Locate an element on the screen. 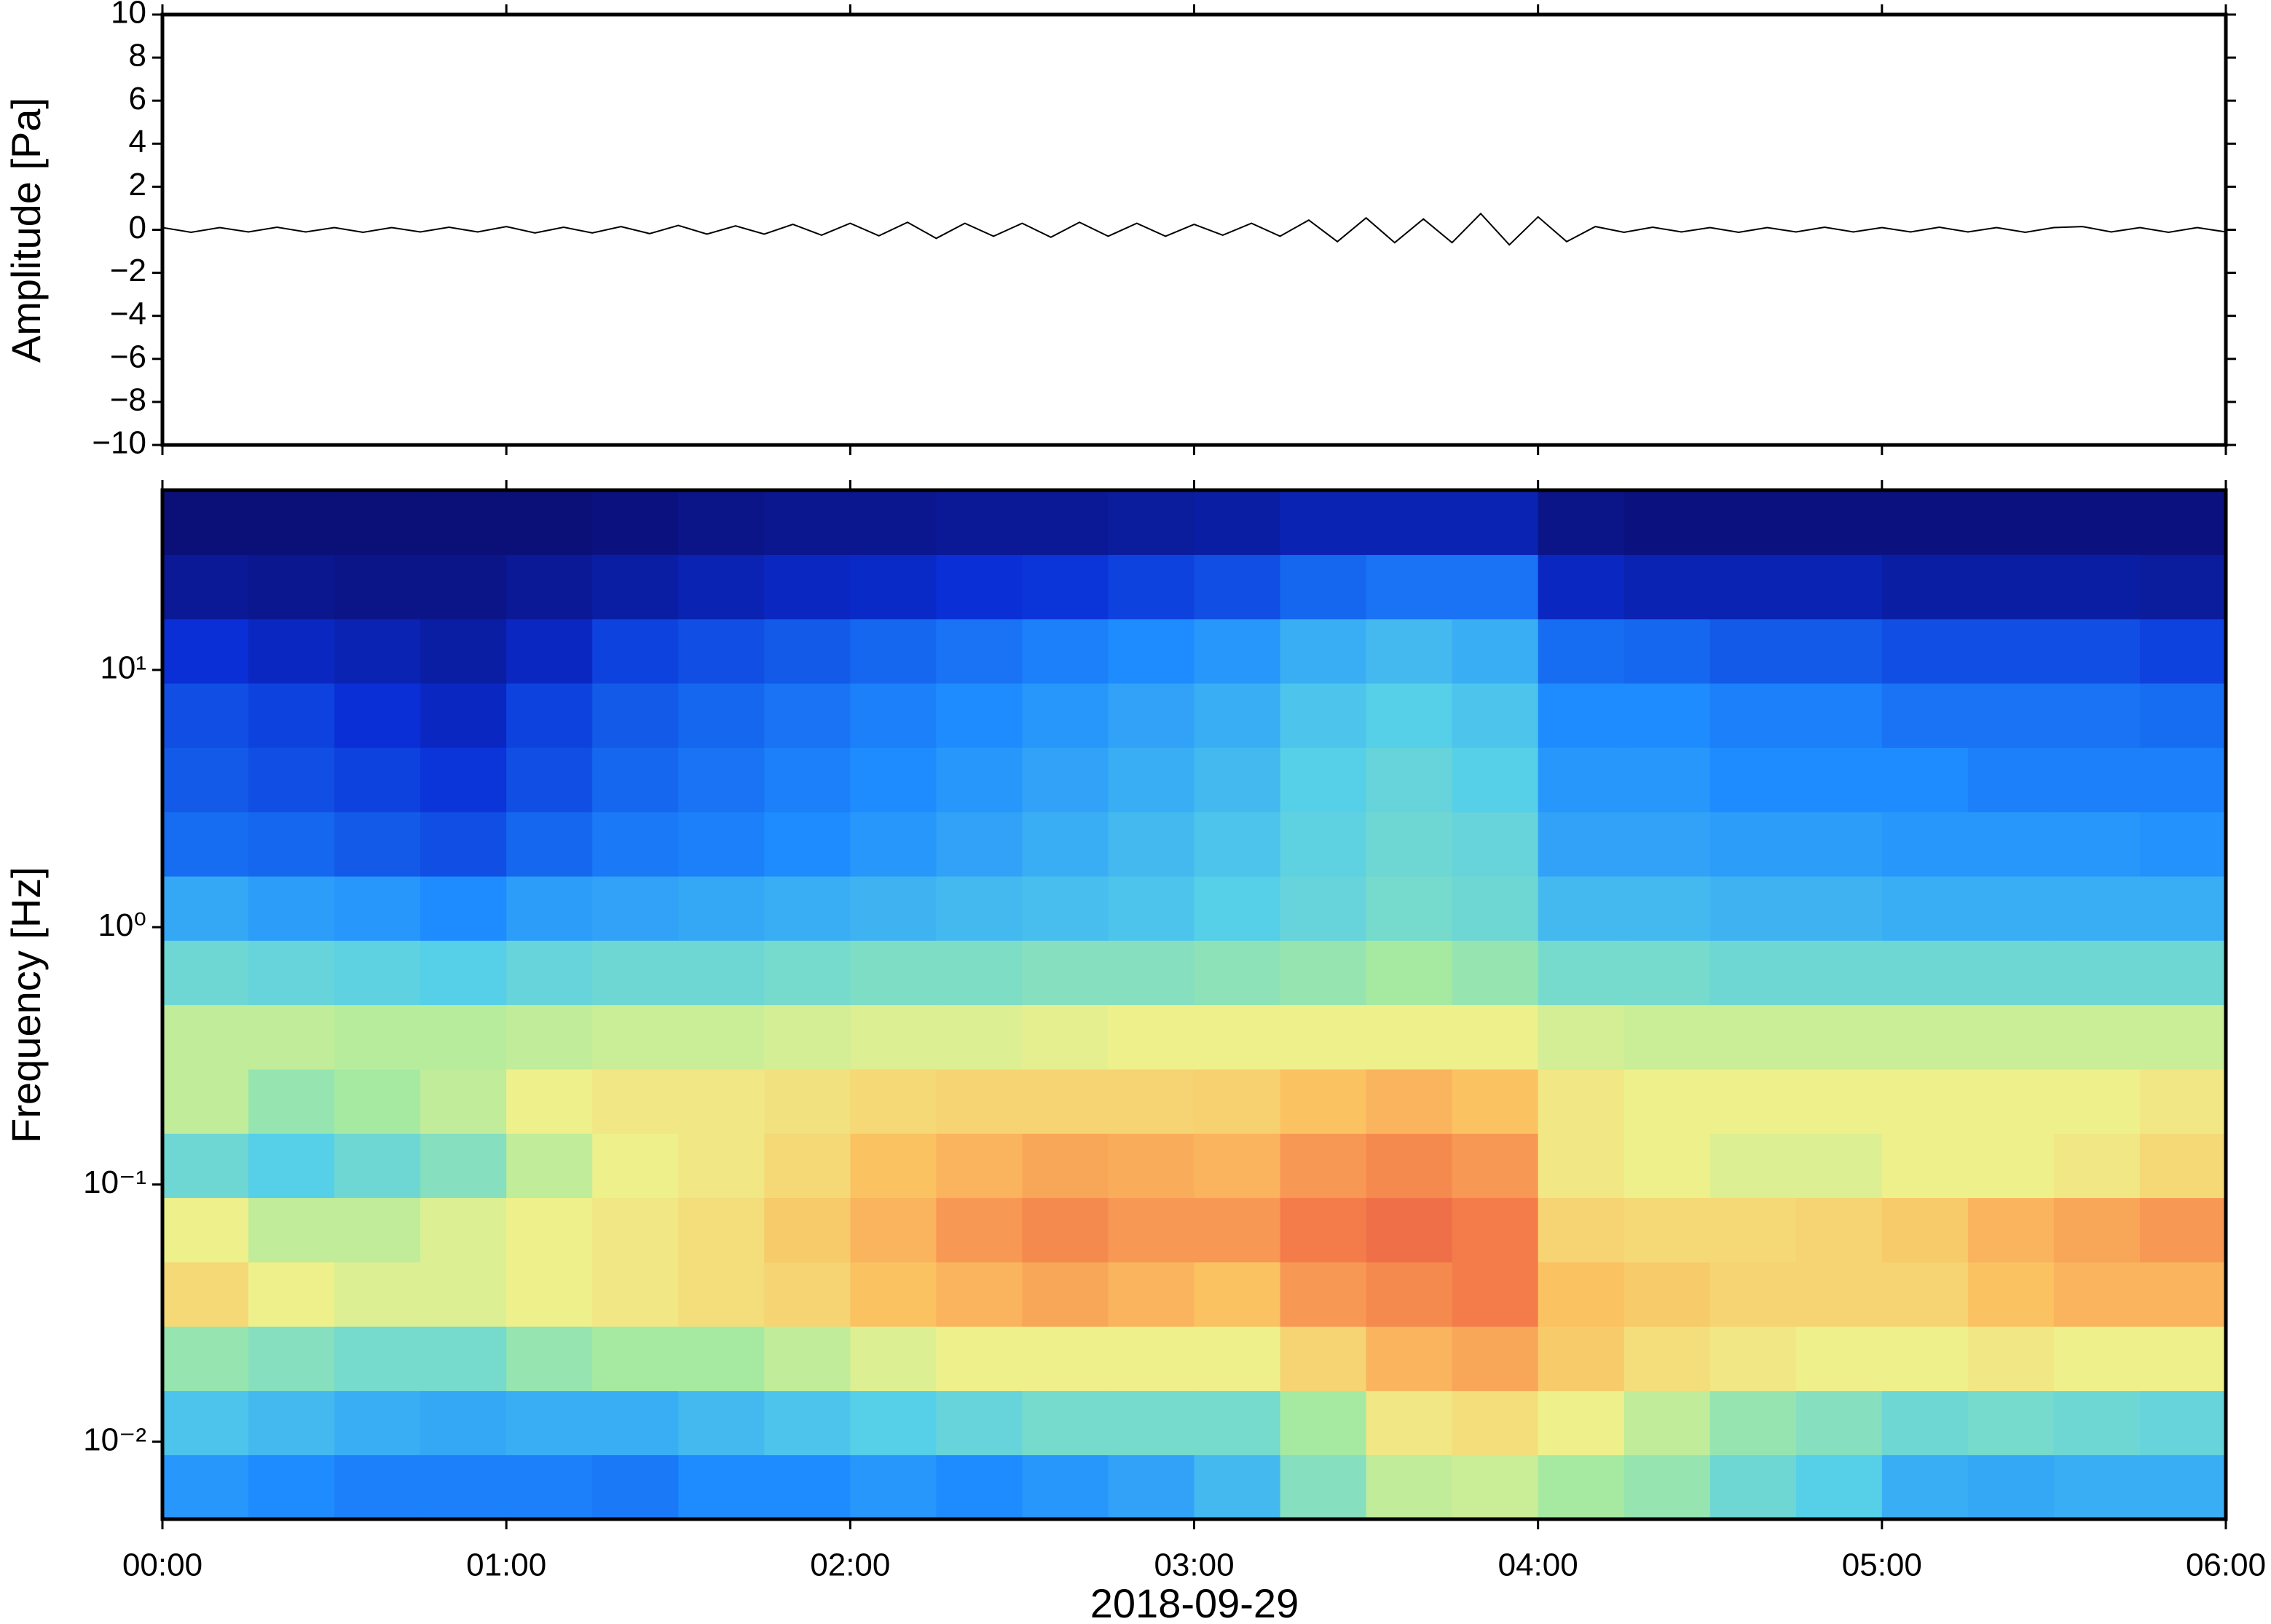 The width and height of the screenshot is (2271, 1624). x-tick-label: 01:00 is located at coordinates (506, 1565).